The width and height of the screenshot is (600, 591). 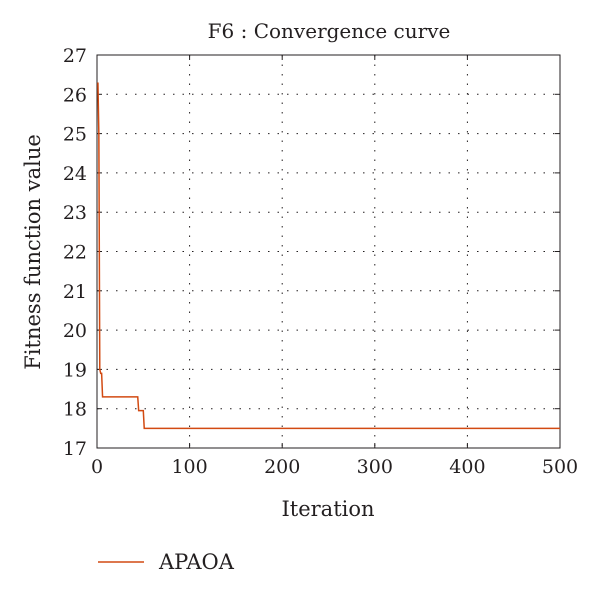 I want to click on y-tick-label: 25, so click(x=75, y=135).